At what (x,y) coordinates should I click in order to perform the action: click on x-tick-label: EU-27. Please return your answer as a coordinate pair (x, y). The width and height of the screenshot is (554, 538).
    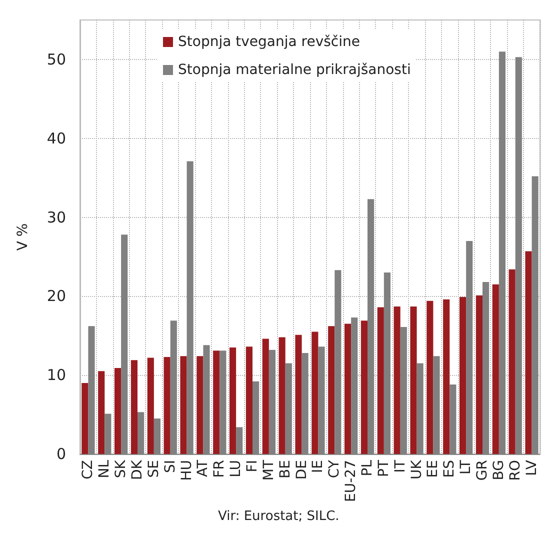
    Looking at the image, I should click on (351, 481).